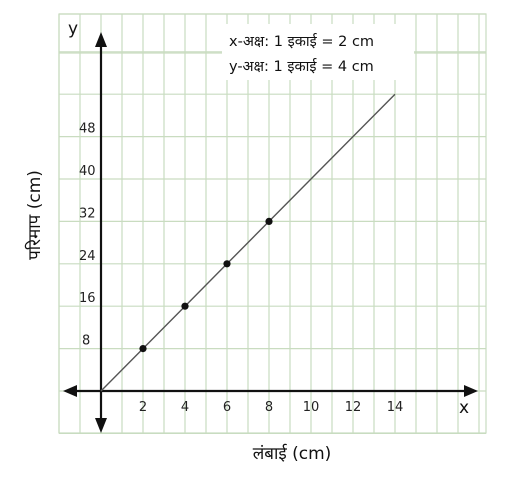 This screenshot has width=509, height=477. I want to click on x-tick-label: 2, so click(143, 407).